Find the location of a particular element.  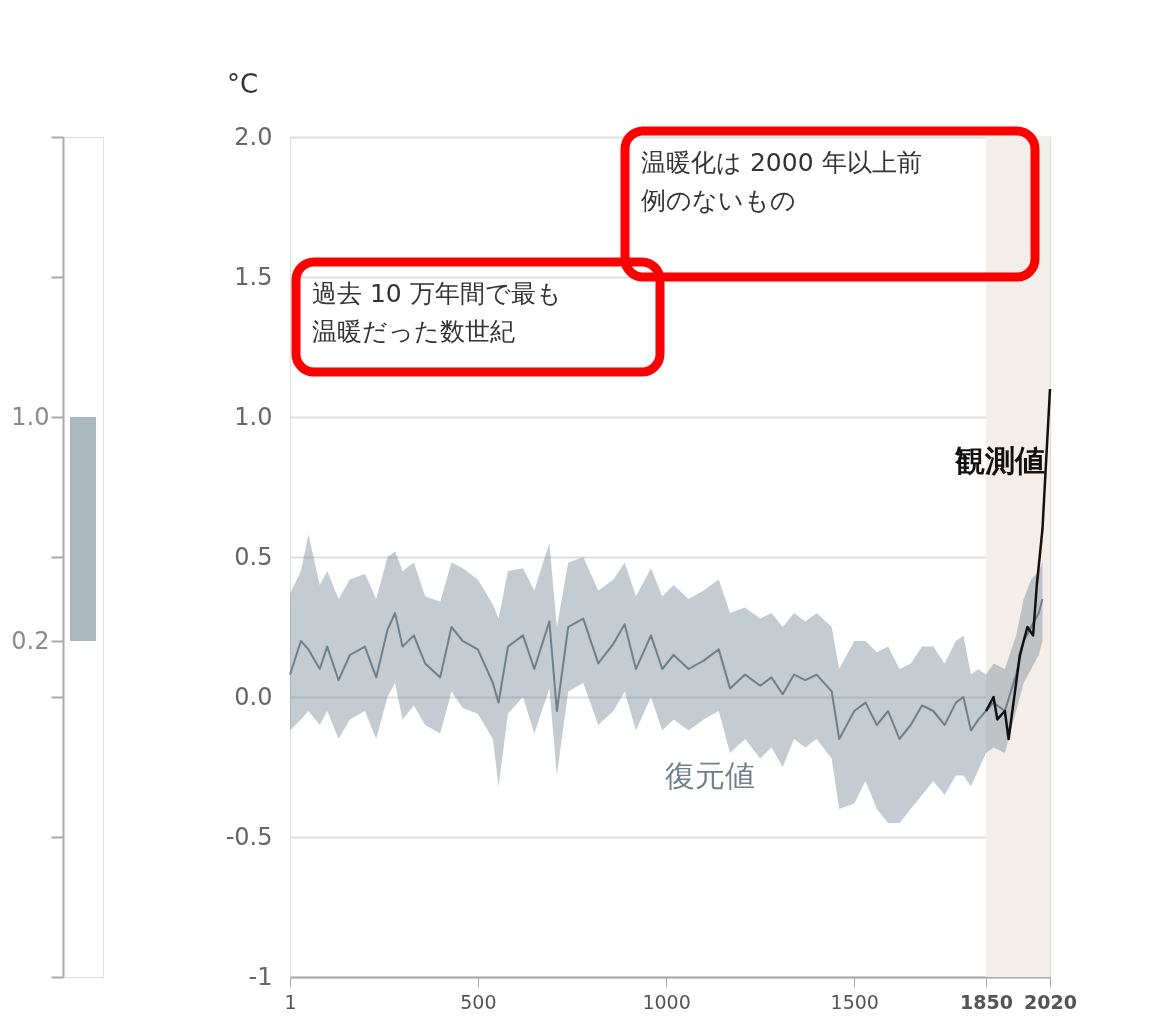

x-tick-label: 1500 is located at coordinates (854, 1001).